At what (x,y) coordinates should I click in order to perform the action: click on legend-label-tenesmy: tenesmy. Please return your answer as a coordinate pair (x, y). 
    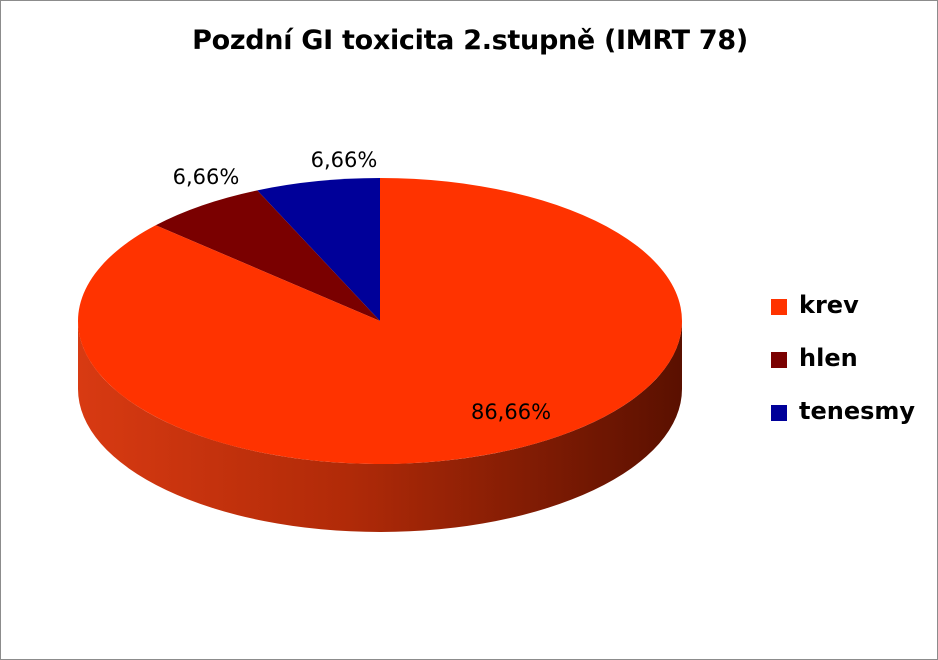
    Looking at the image, I should click on (857, 411).